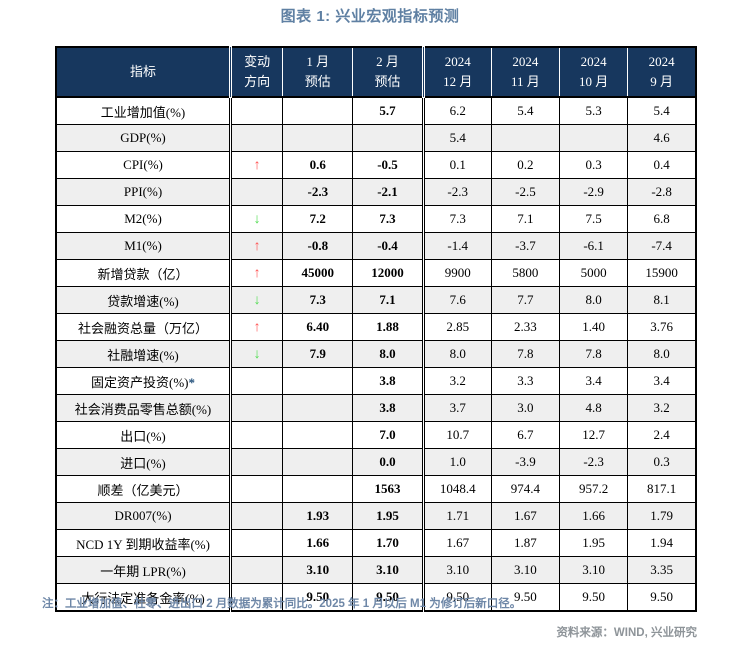  Describe the element at coordinates (594, 138) in the screenshot. I see `oct-2024-cell` at that location.